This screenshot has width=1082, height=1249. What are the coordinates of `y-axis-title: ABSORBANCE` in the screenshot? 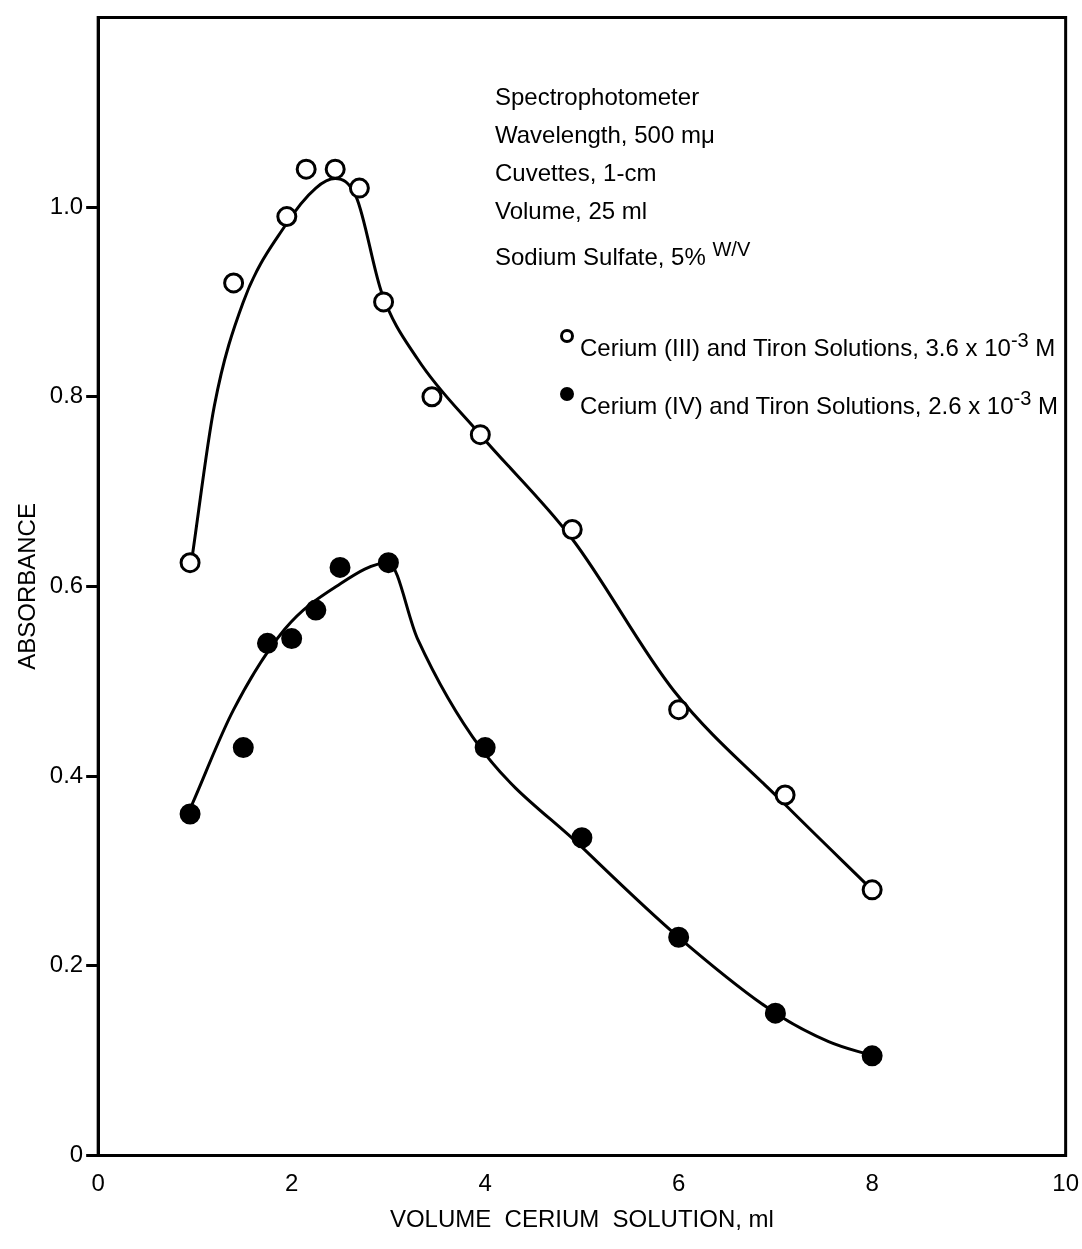 It's located at (27, 586).